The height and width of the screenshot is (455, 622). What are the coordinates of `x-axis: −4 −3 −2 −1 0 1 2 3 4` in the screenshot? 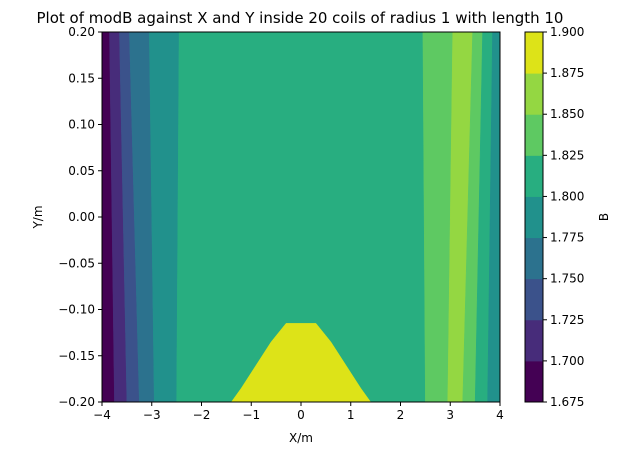 It's located at (298, 412).